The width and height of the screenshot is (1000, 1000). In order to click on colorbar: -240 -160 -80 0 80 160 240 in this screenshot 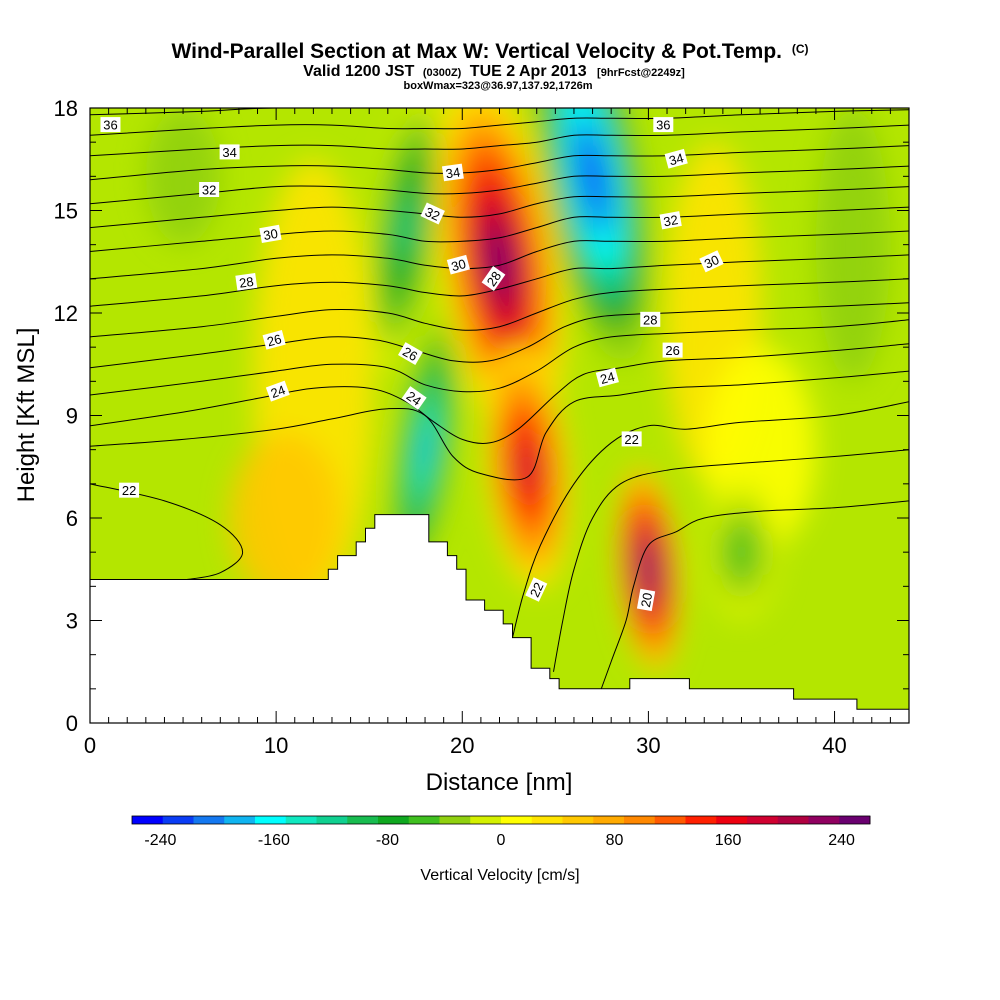, I will do `click(501, 832)`.